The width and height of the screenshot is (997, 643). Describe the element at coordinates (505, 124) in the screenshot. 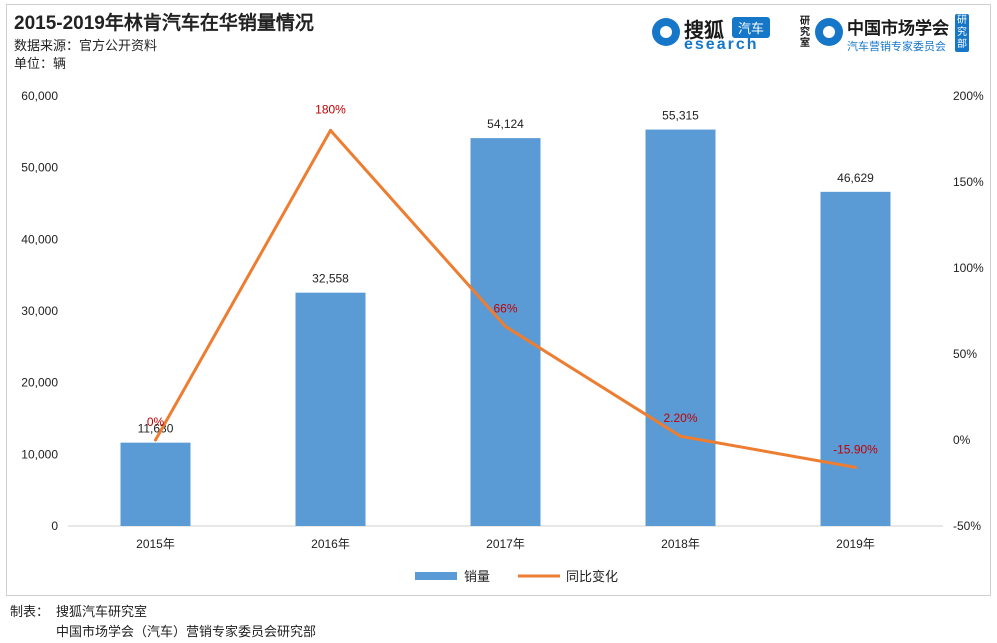

I see `bar-value-label: 54,124` at that location.